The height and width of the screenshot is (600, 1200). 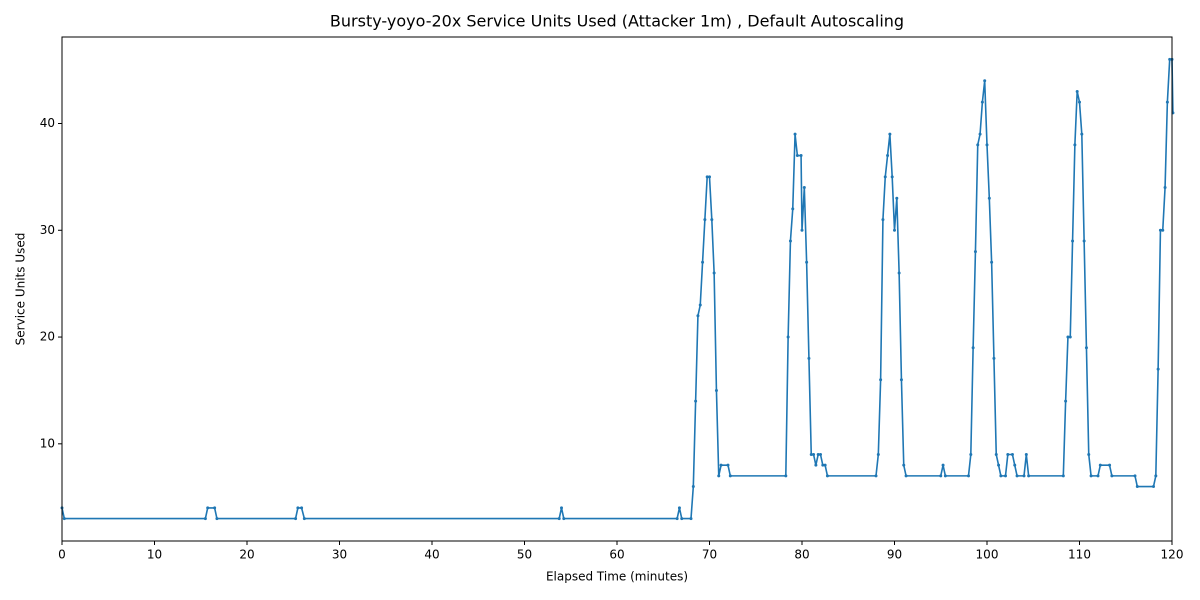 I want to click on x-tick-label: 20, so click(x=246, y=555).